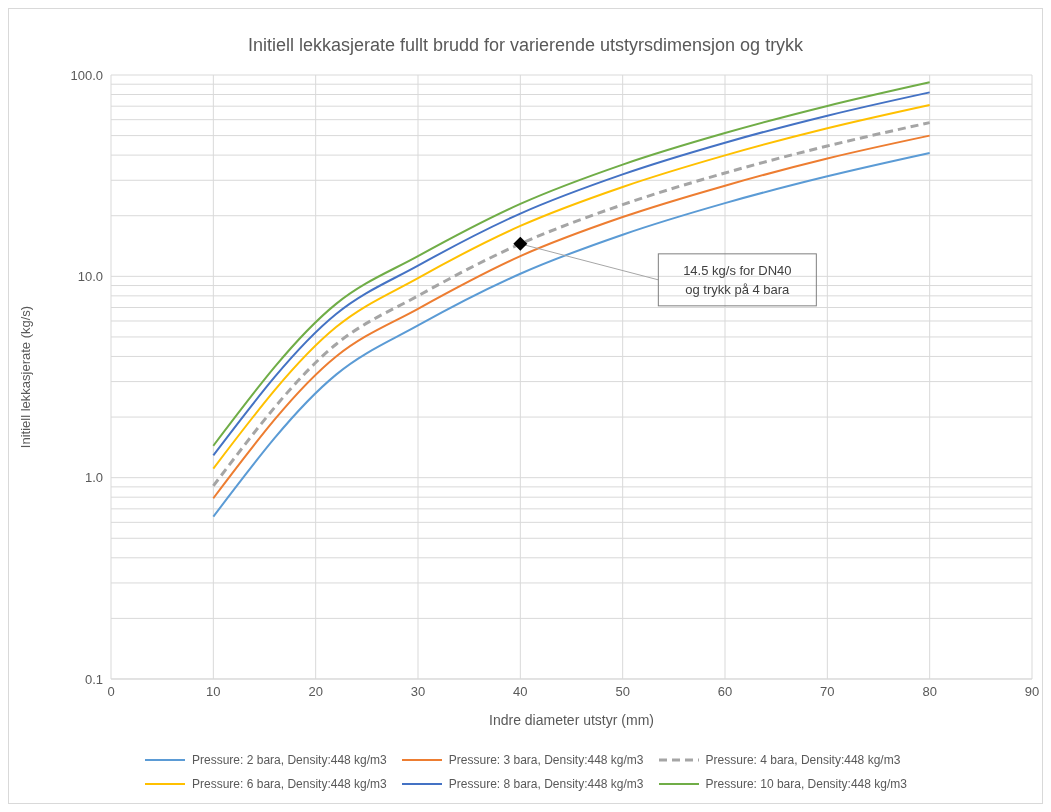 The image size is (1051, 812). What do you see at coordinates (827, 692) in the screenshot?
I see `x-tick-label: 70` at bounding box center [827, 692].